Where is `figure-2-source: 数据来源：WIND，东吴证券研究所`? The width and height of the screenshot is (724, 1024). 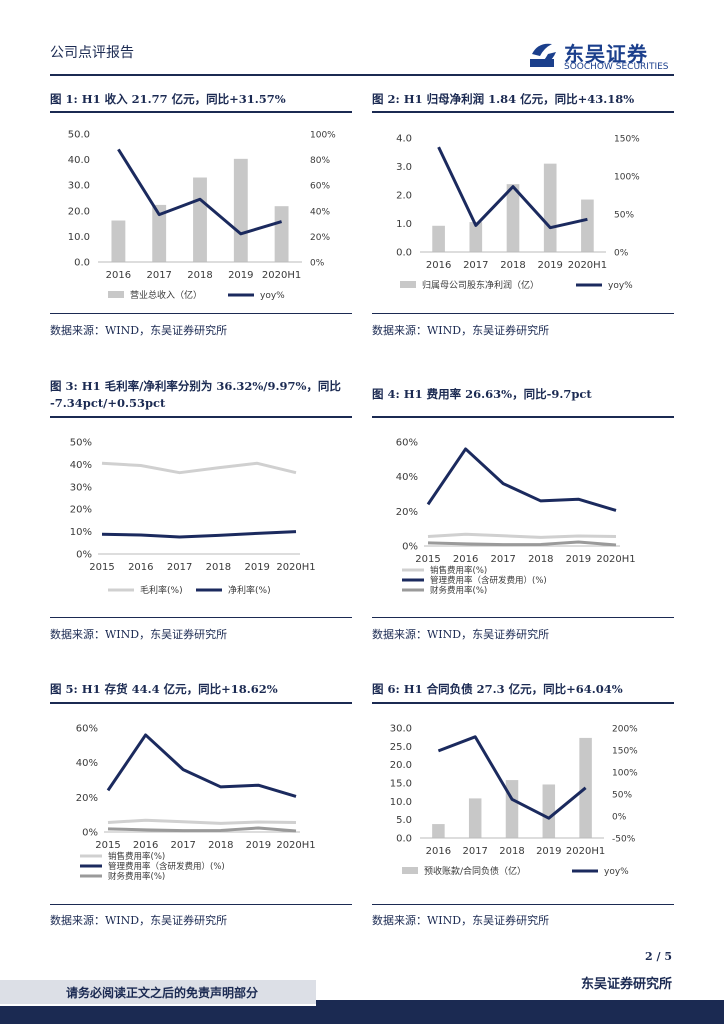
figure-2-source: 数据来源：WIND，东吴证券研究所 is located at coordinates (461, 330).